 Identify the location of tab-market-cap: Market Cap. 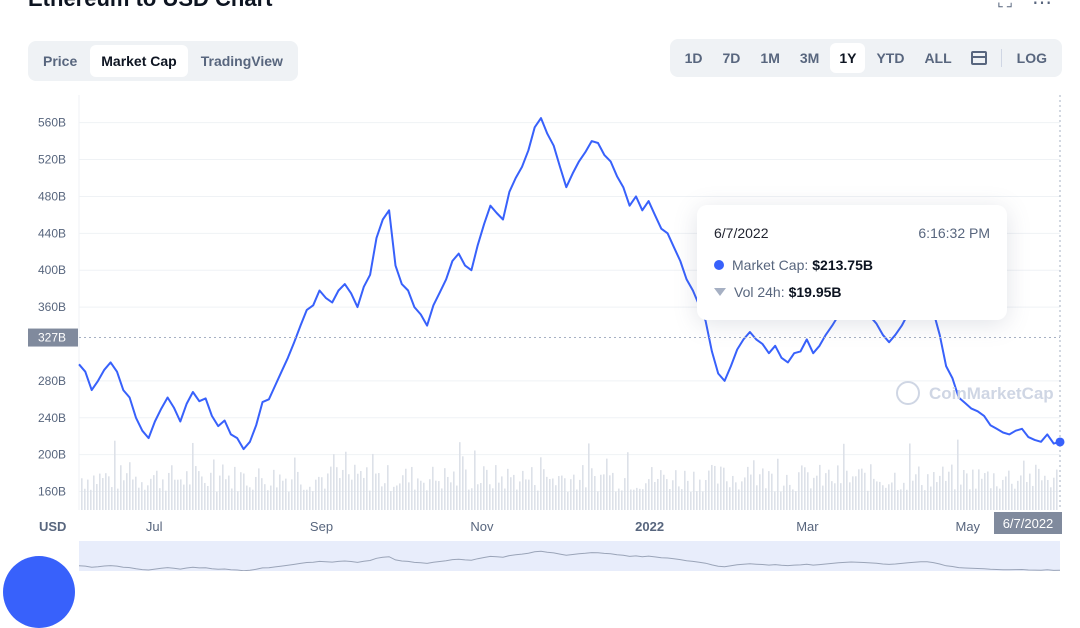
(139, 61).